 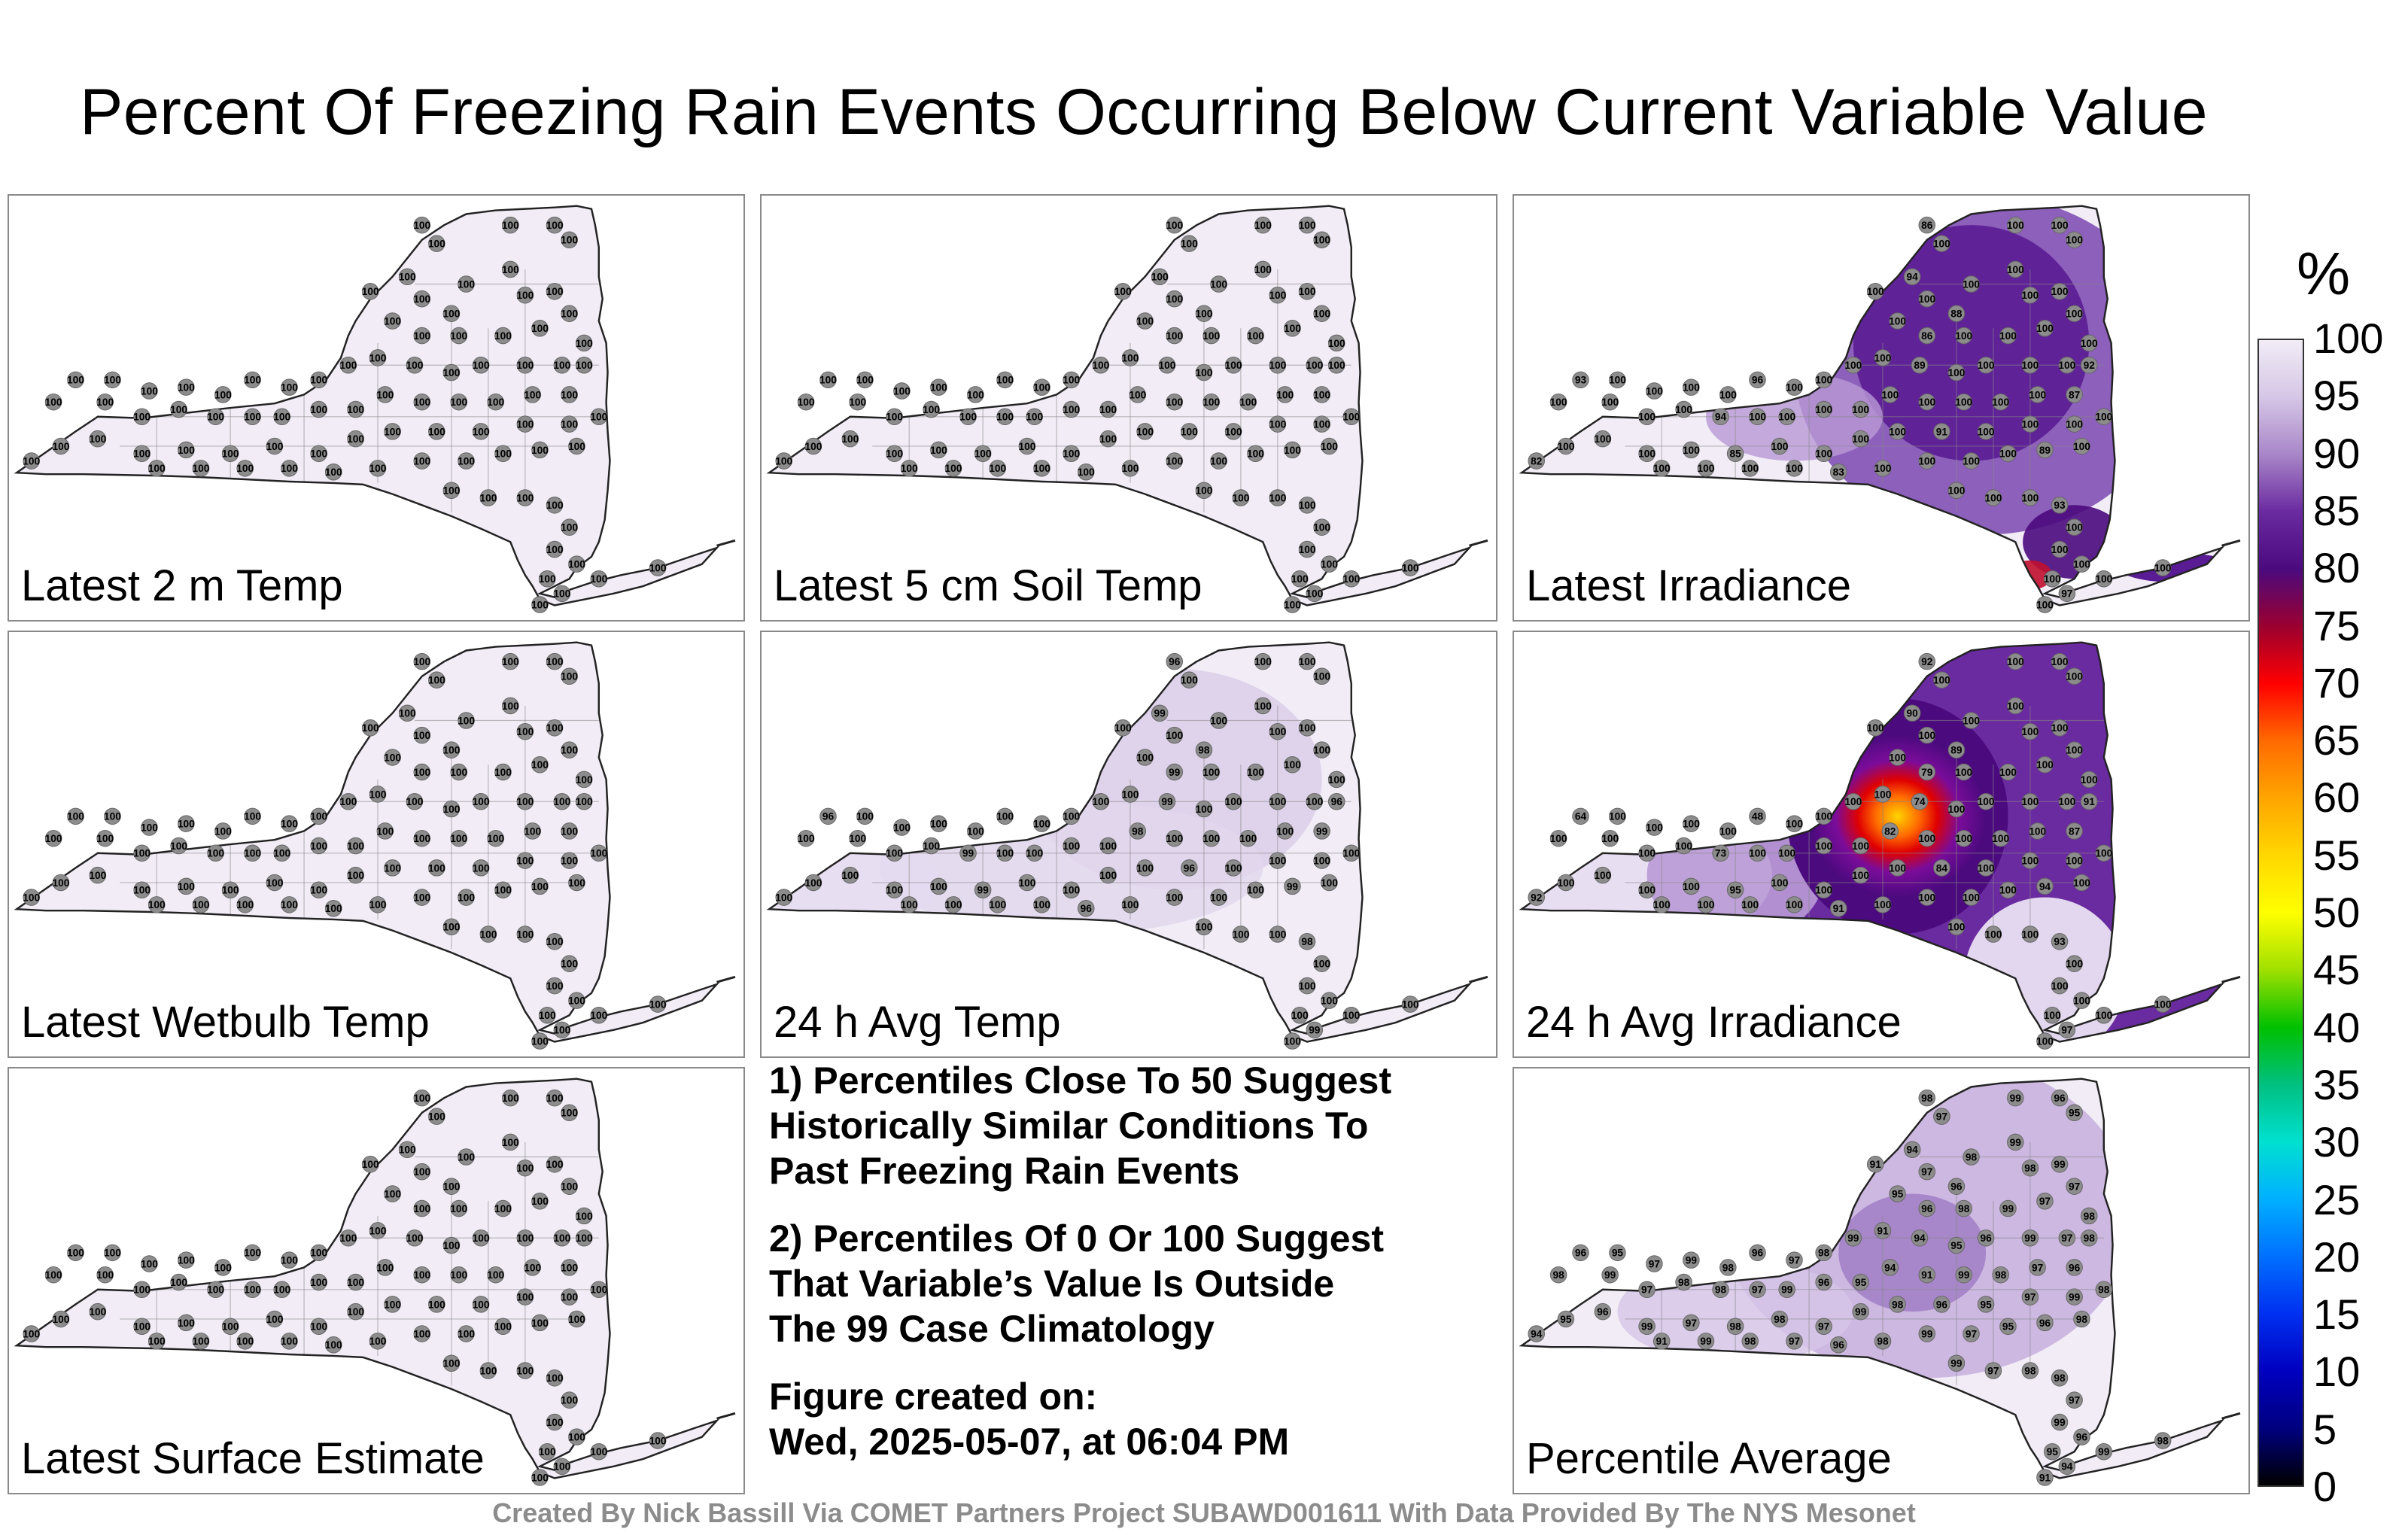 What do you see at coordinates (1920, 1238) in the screenshot?
I see `station-marker: 94` at bounding box center [1920, 1238].